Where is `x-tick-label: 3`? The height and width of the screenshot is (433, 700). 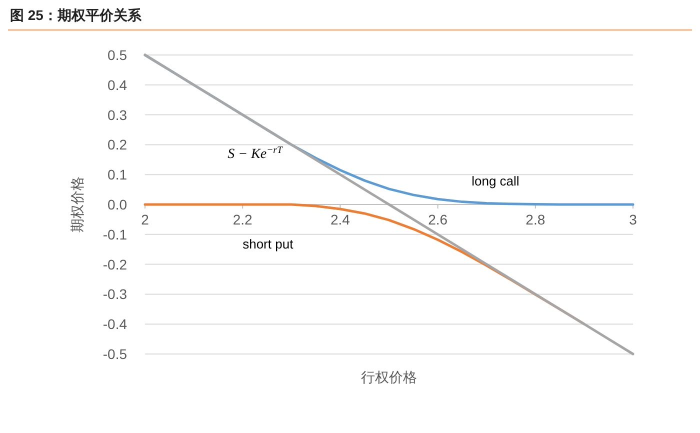 x-tick-label: 3 is located at coordinates (633, 220).